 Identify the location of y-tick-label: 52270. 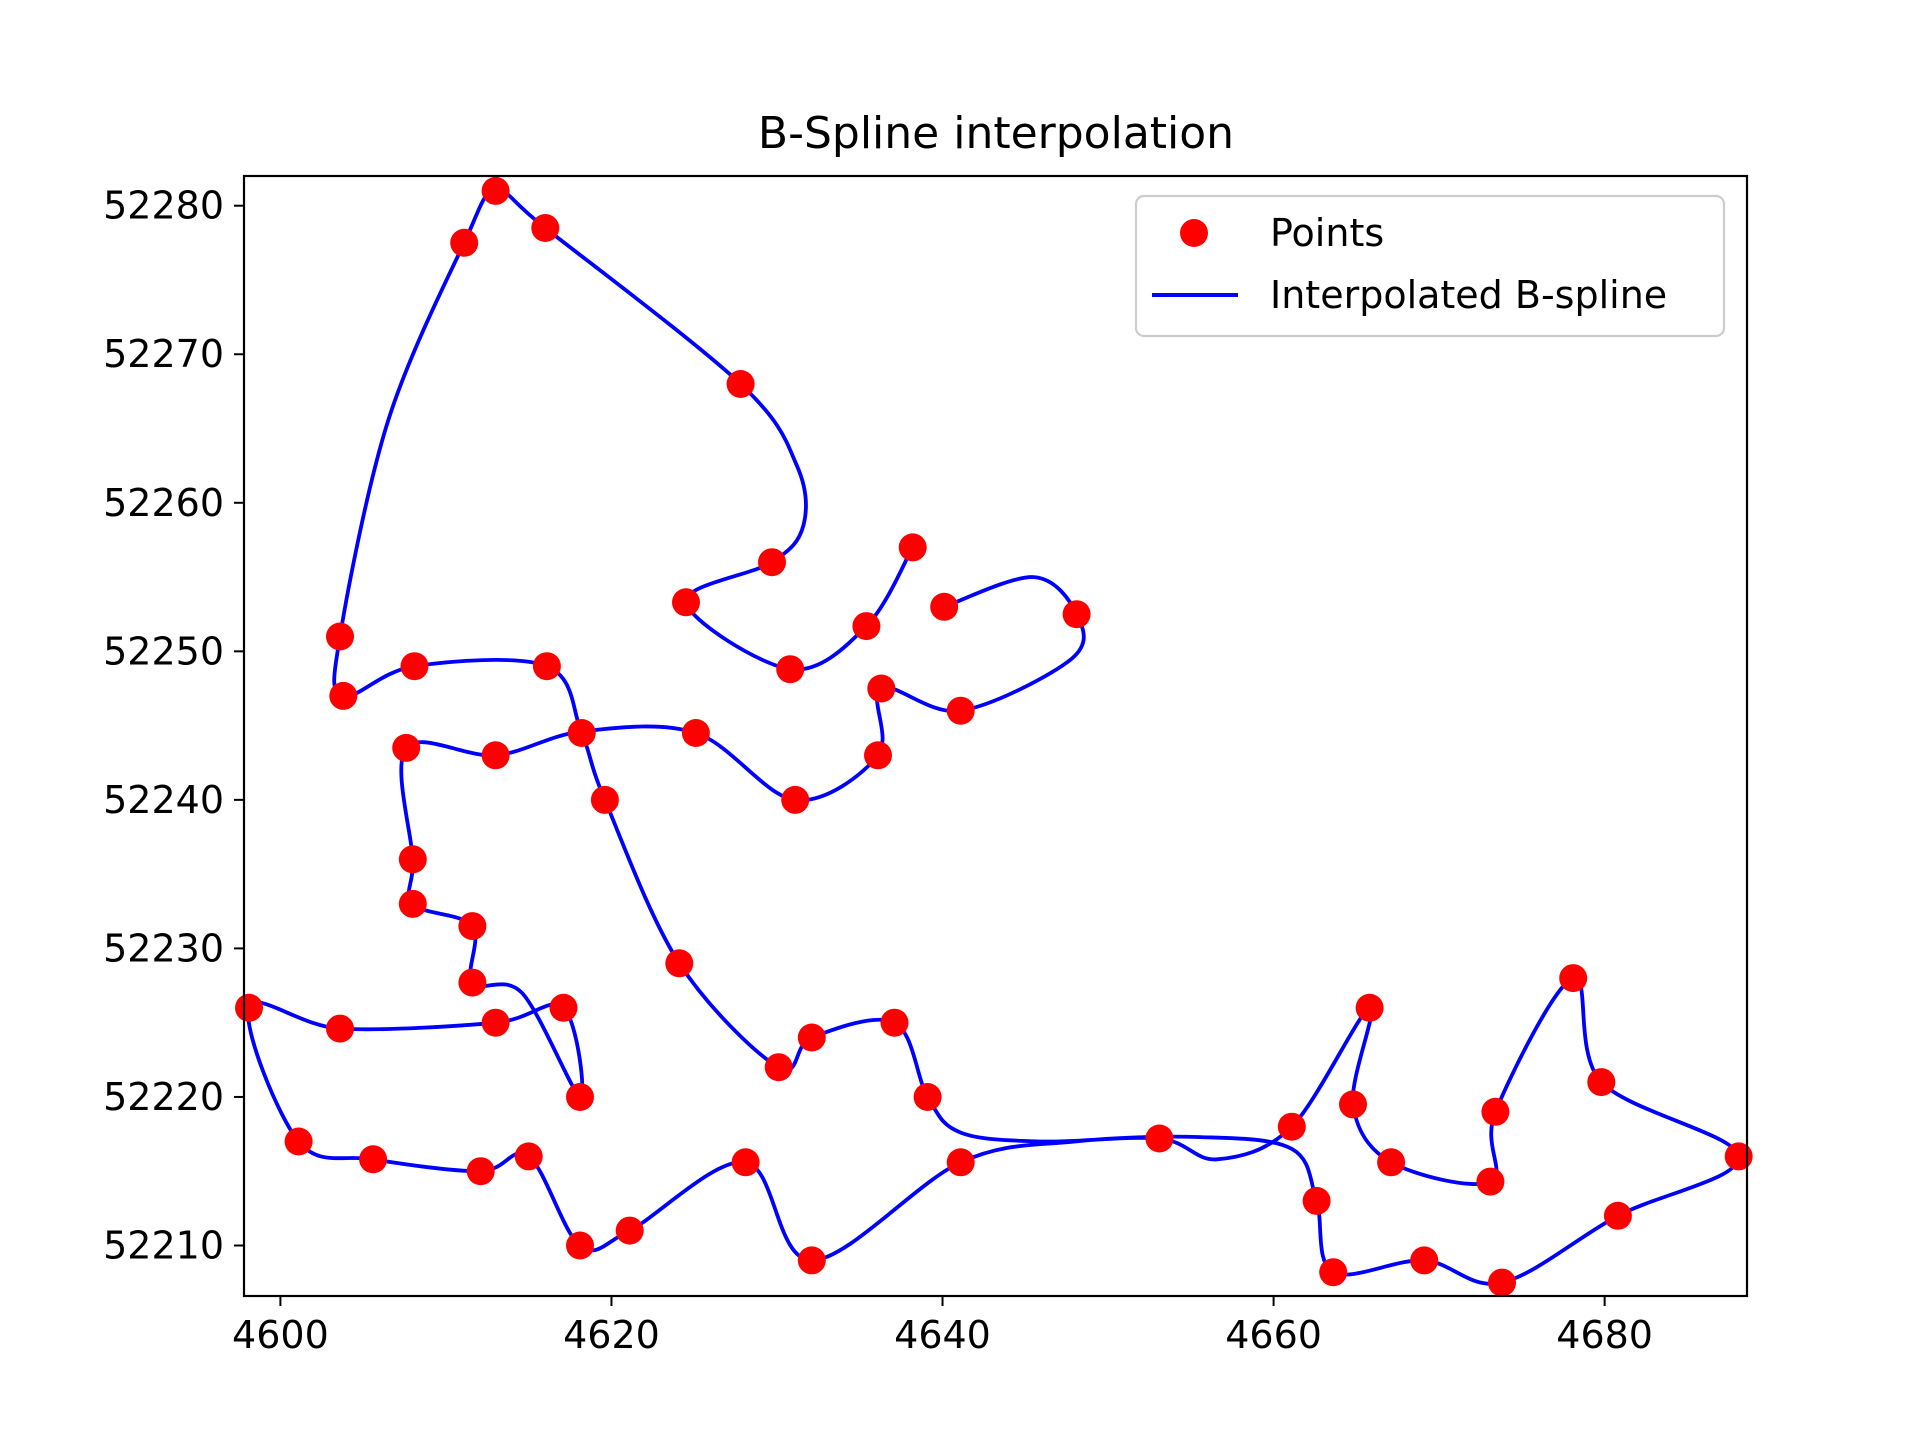
(163, 354).